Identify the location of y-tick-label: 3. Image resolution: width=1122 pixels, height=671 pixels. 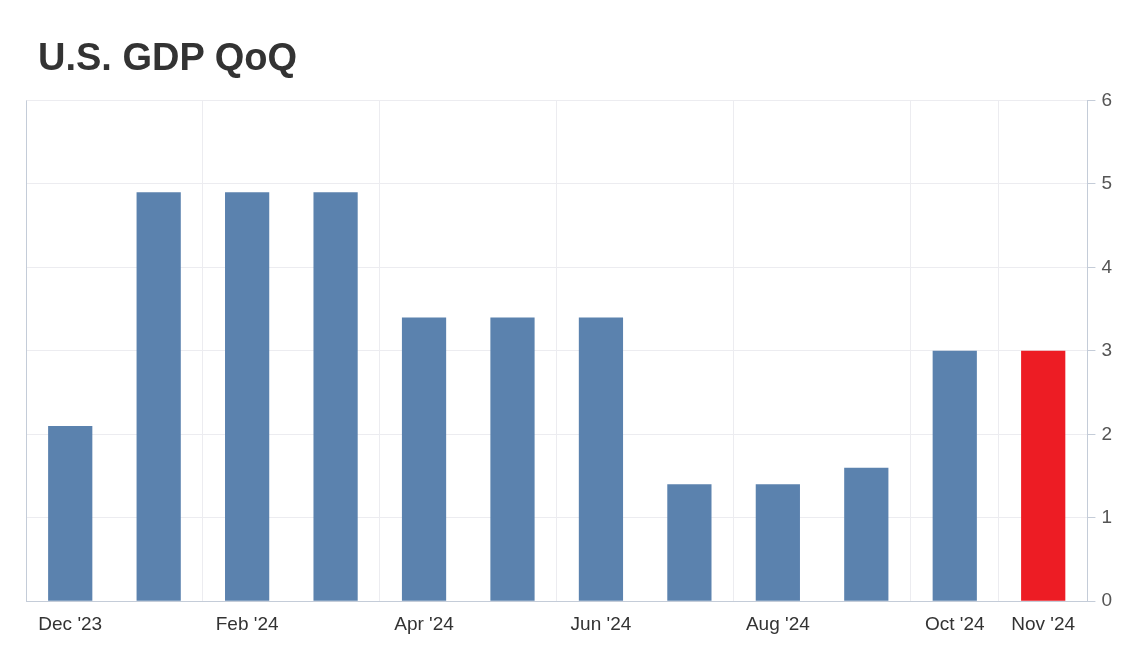
(1107, 350).